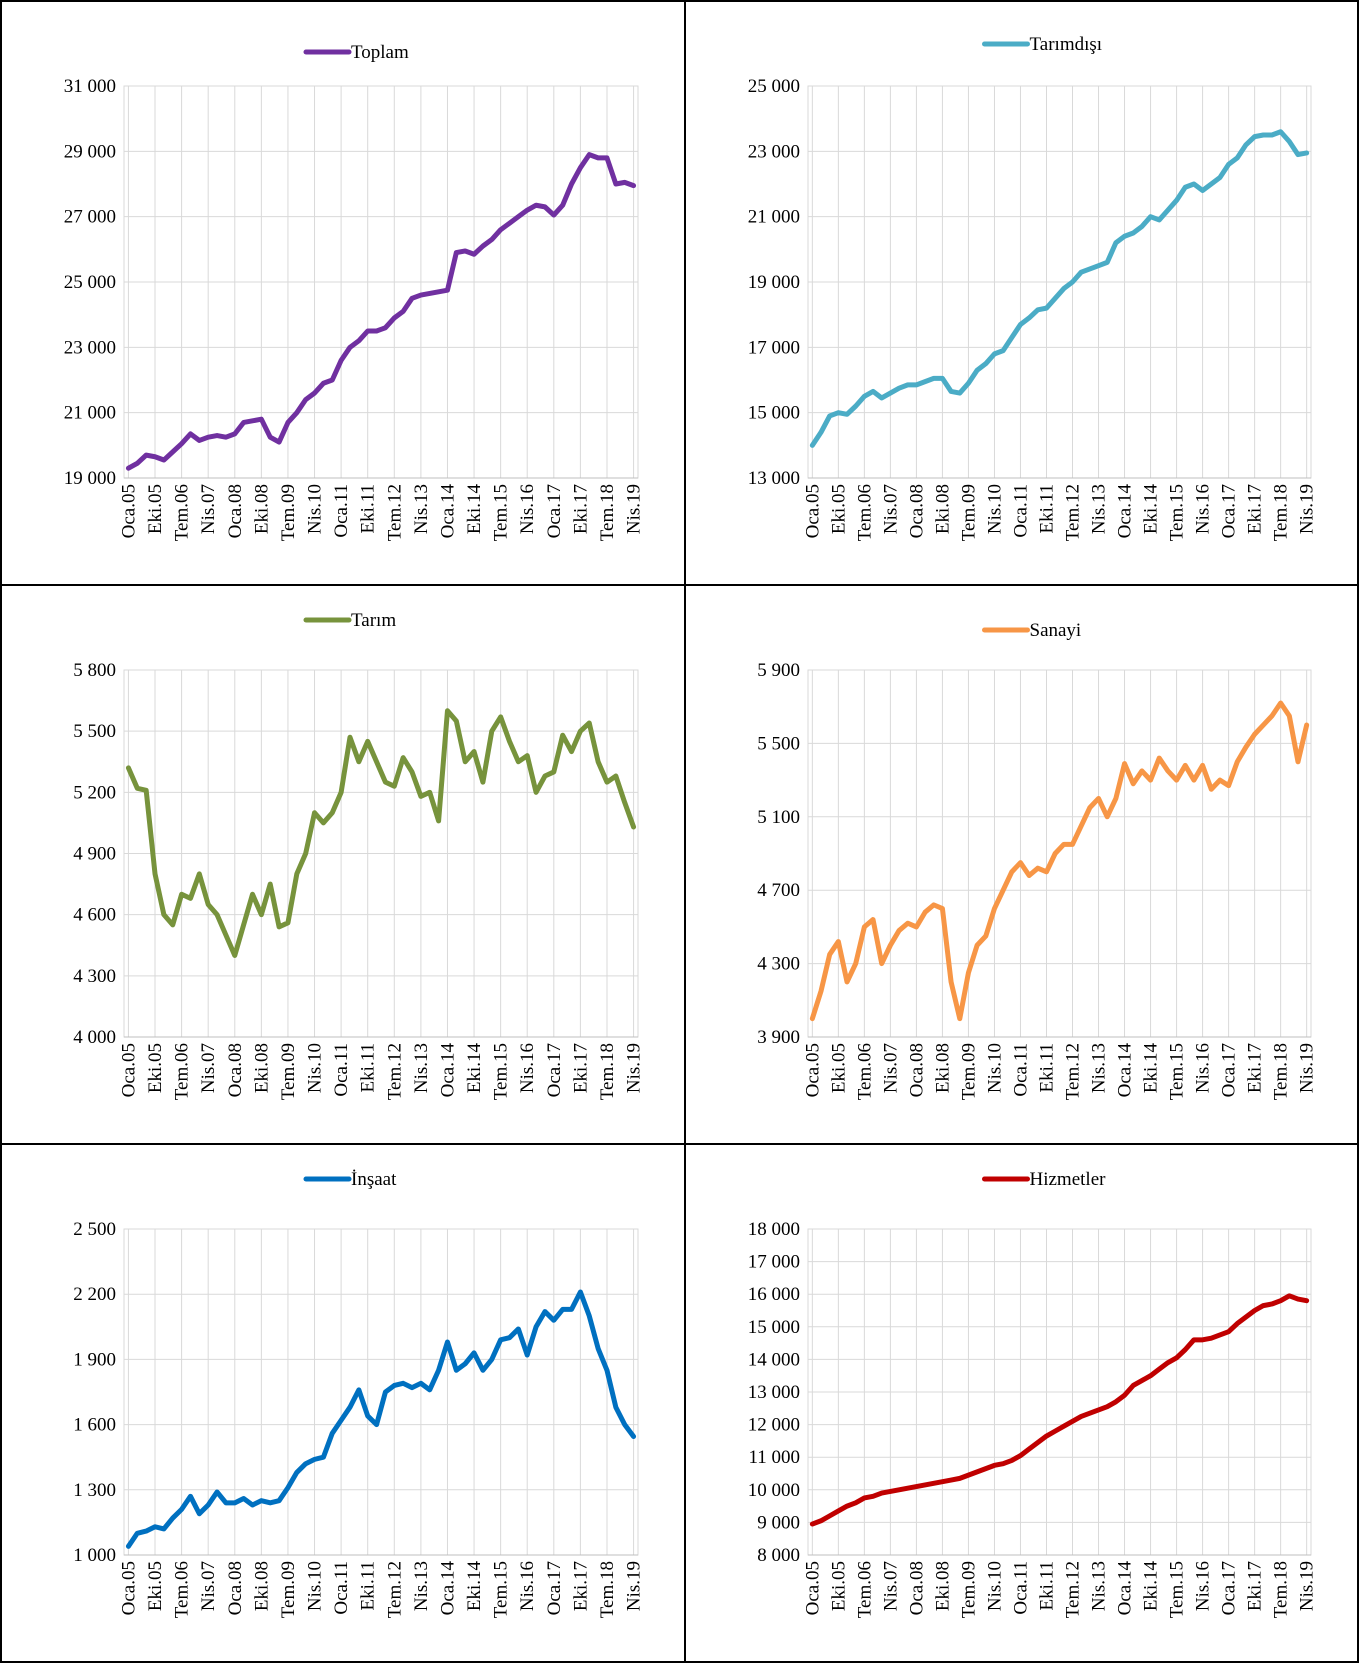  What do you see at coordinates (774, 217) in the screenshot?
I see `y-tick-label: 21 000` at bounding box center [774, 217].